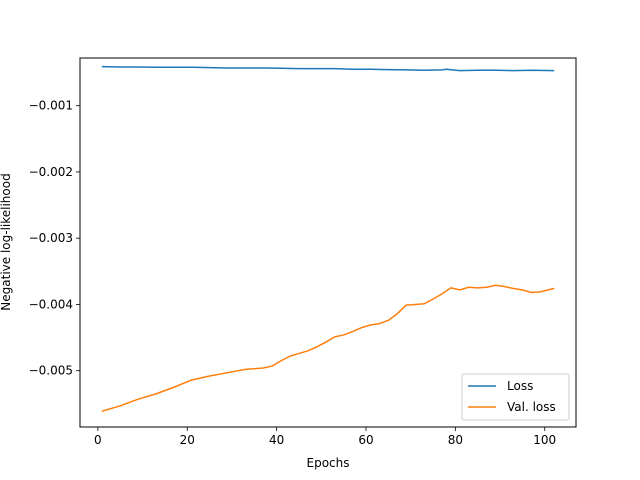  Describe the element at coordinates (51, 371) in the screenshot. I see `y-tick-label: −0.005` at that location.